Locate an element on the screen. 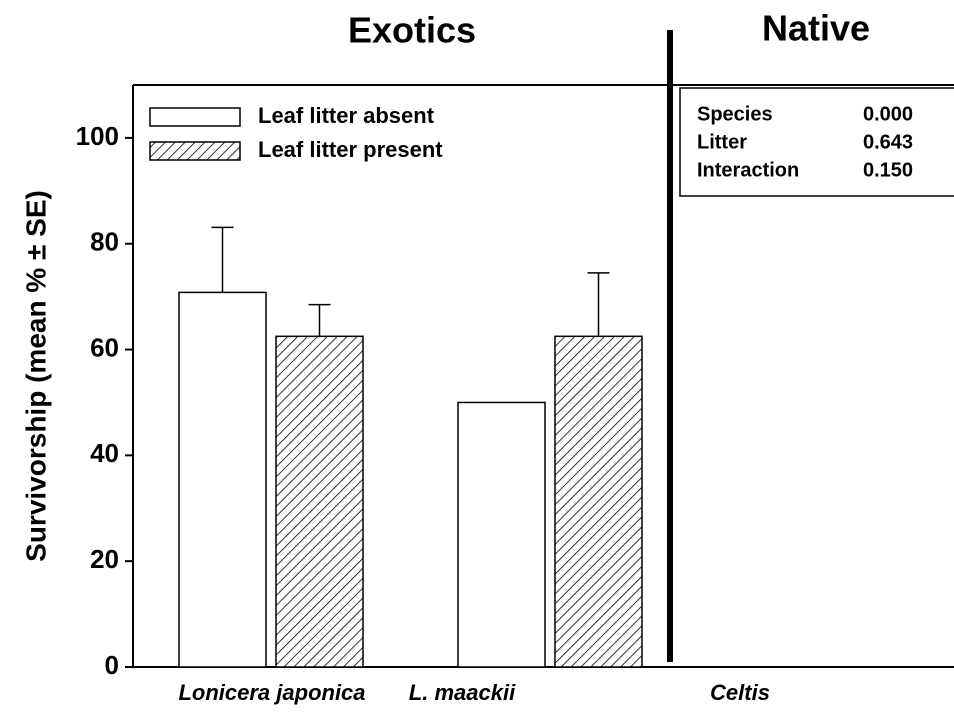 This screenshot has height=713, width=954. x-tick-label: Celtis is located at coordinates (740, 692).